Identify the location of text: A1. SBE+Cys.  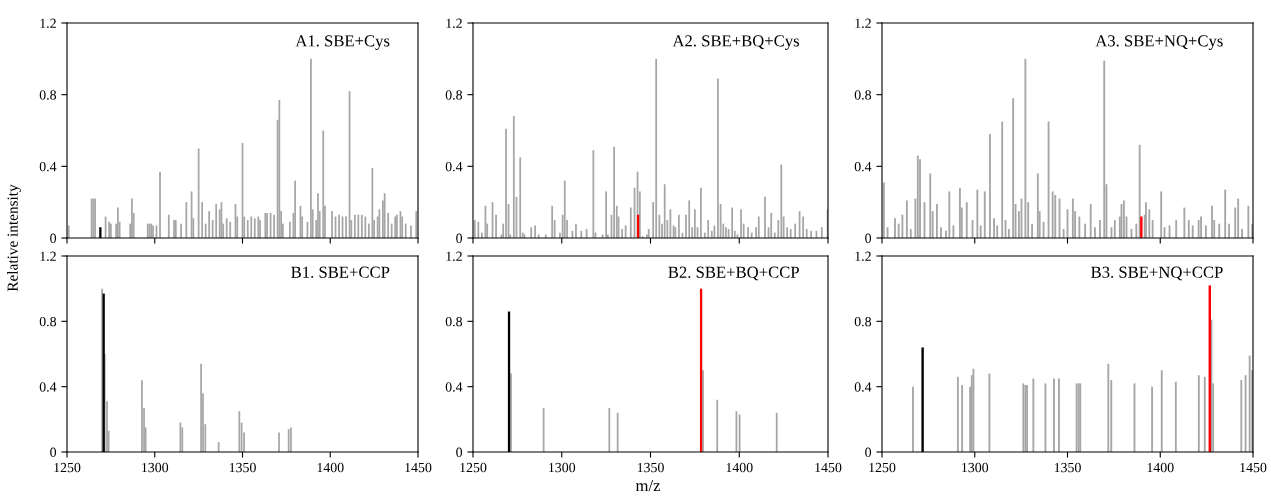
(342, 42).